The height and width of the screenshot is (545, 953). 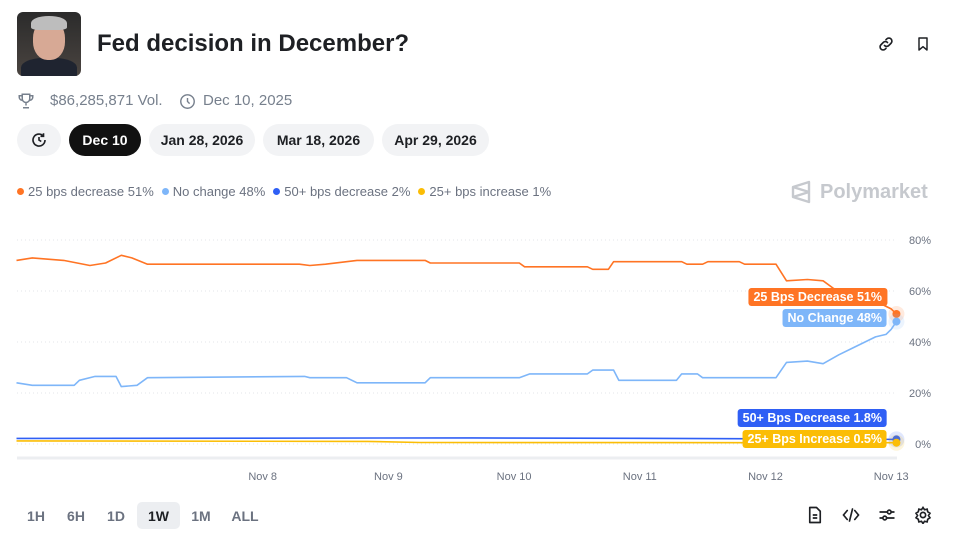 What do you see at coordinates (812, 418) in the screenshot?
I see `series-end-label: 50+ Bps Decrease 1.8%` at bounding box center [812, 418].